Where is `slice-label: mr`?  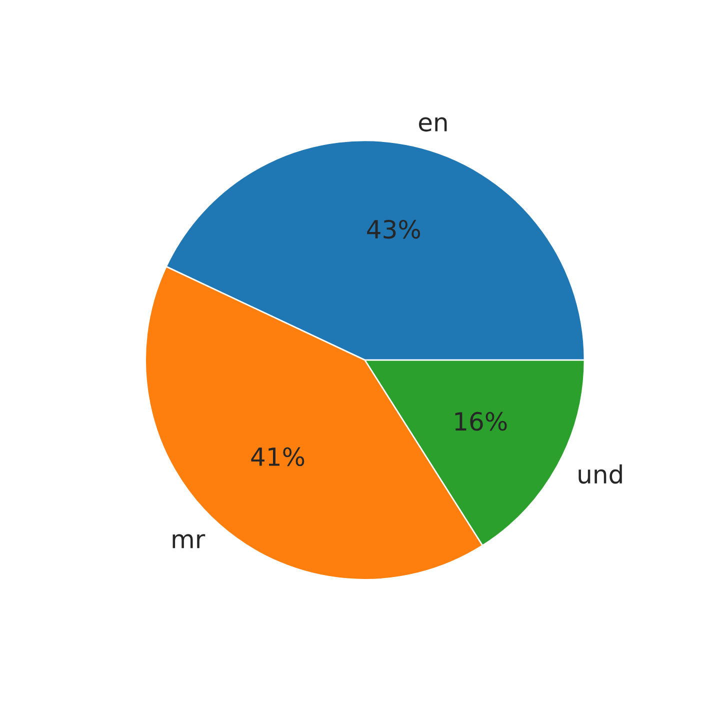
slice-label: mr is located at coordinates (189, 541).